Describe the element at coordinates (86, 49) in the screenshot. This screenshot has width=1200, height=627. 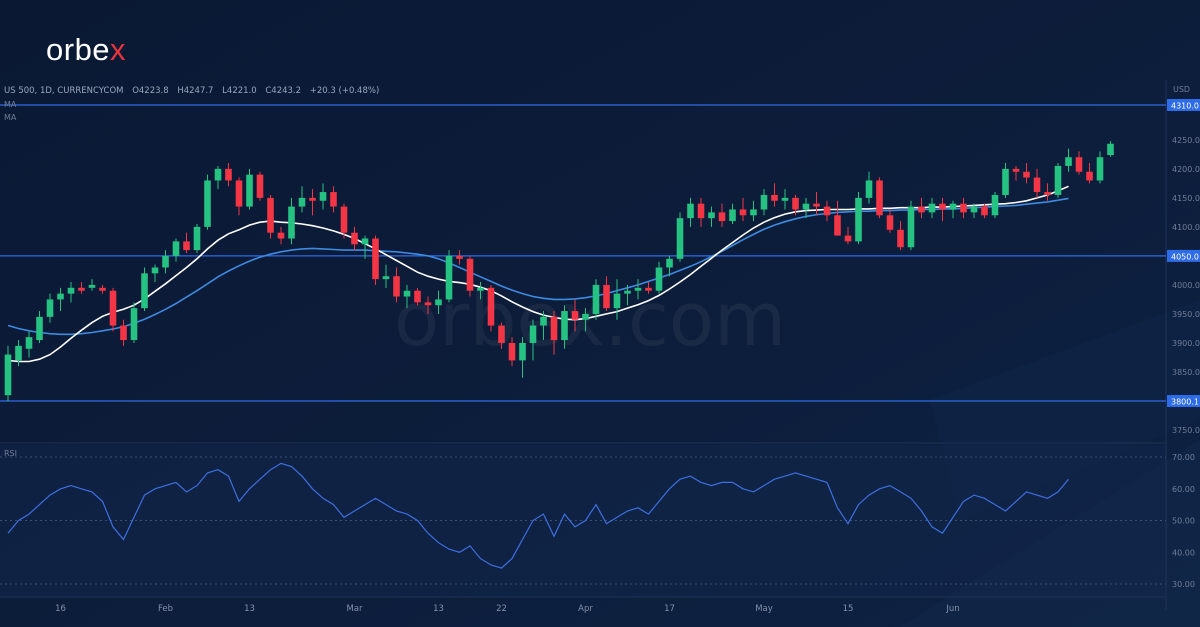
I see `orbex-logo: orbex` at that location.